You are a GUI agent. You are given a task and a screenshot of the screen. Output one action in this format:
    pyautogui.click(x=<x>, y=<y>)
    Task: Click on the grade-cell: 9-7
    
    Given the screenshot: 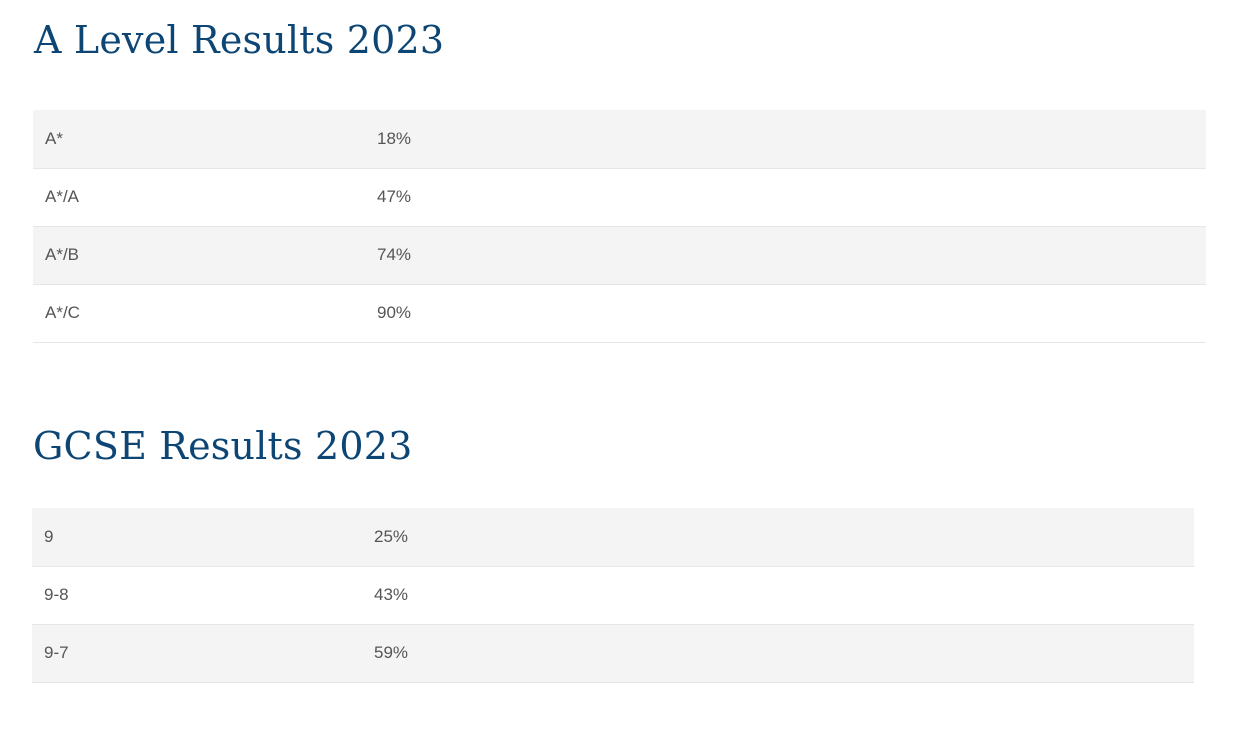 What is the action you would take?
    pyautogui.click(x=56, y=652)
    